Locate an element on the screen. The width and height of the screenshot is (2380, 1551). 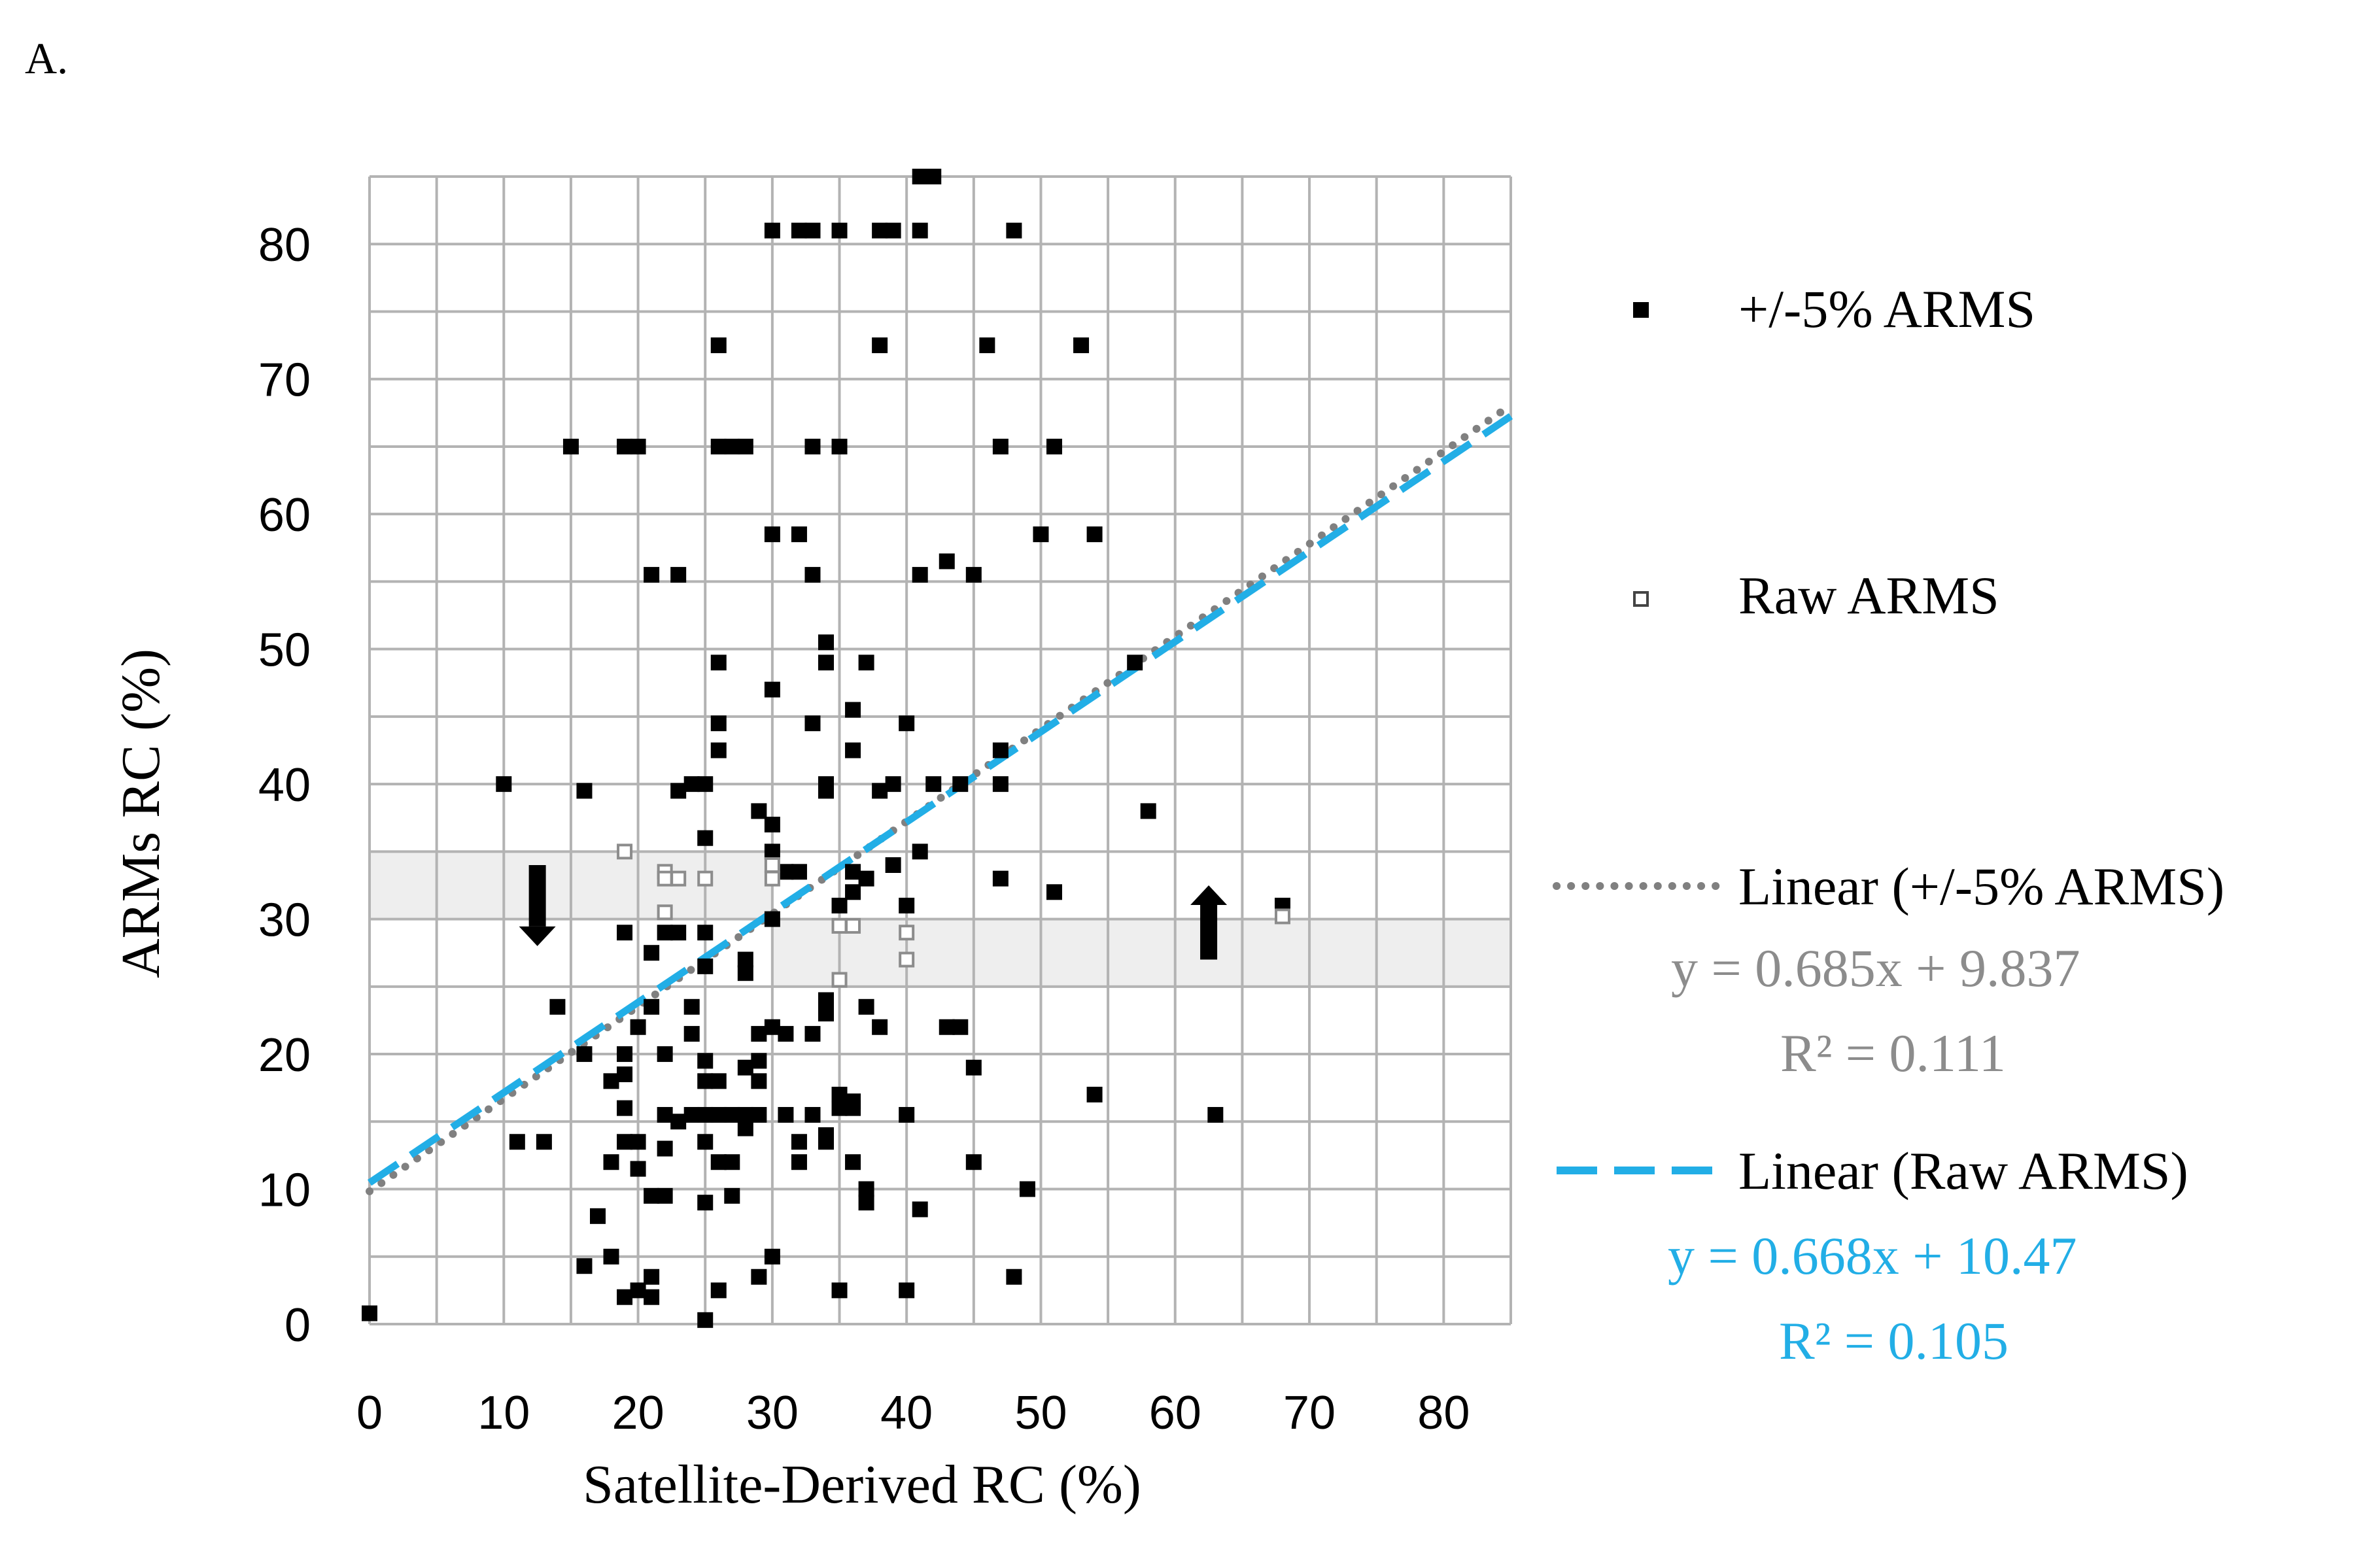
panel-label: A. is located at coordinates (46, 58).